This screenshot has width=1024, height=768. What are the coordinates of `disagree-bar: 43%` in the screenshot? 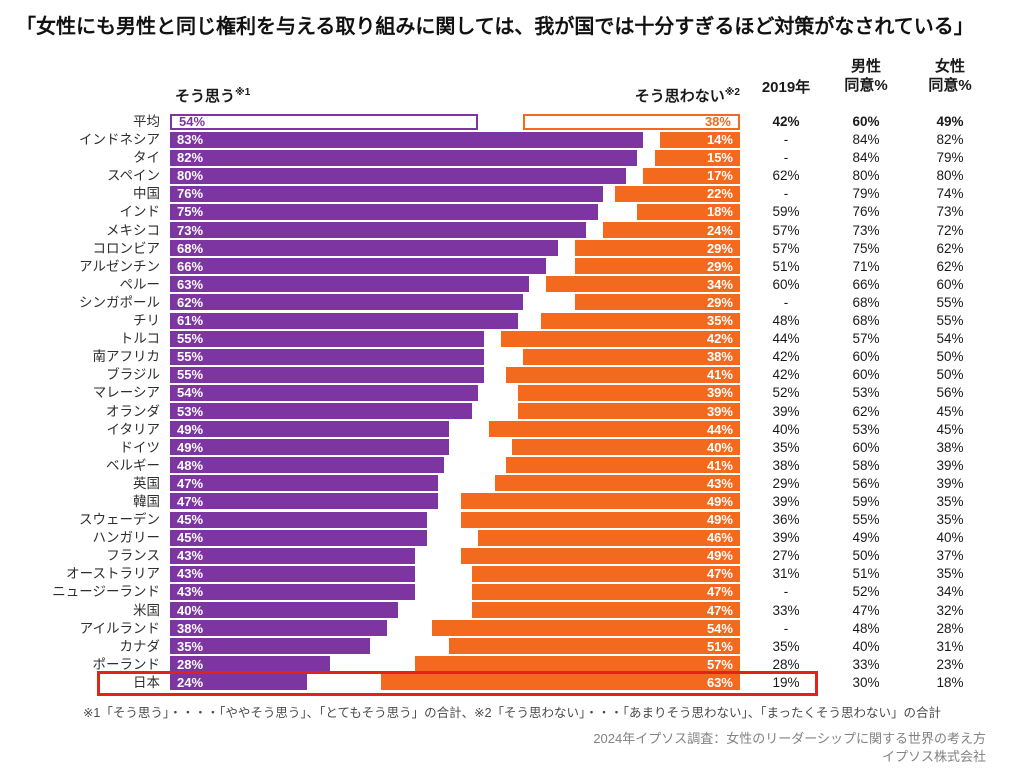 It's located at (617, 483).